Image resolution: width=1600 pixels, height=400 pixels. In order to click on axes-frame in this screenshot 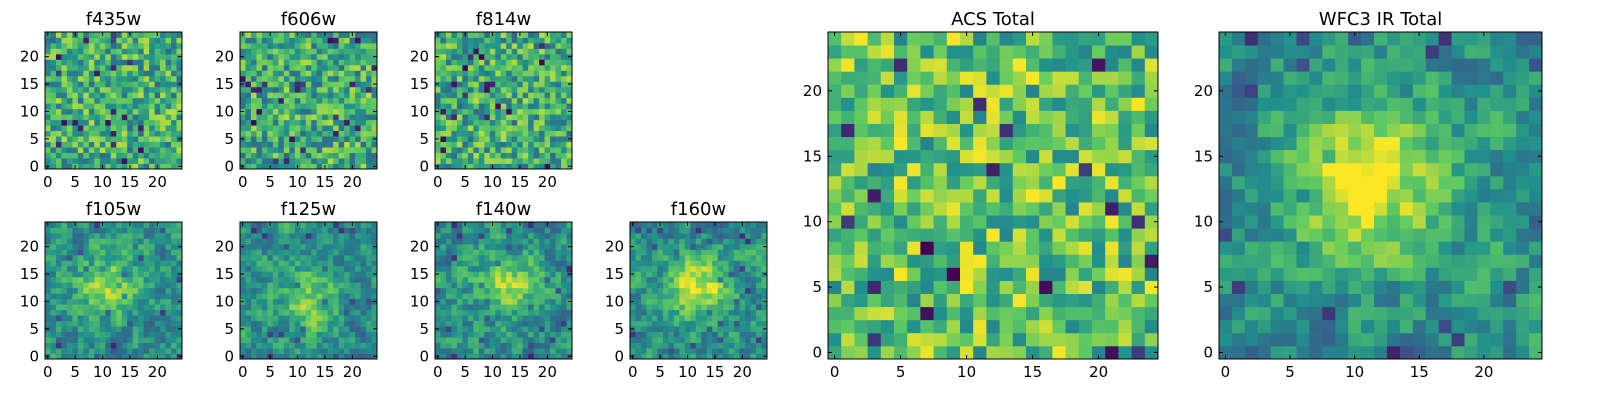, I will do `click(503, 100)`.